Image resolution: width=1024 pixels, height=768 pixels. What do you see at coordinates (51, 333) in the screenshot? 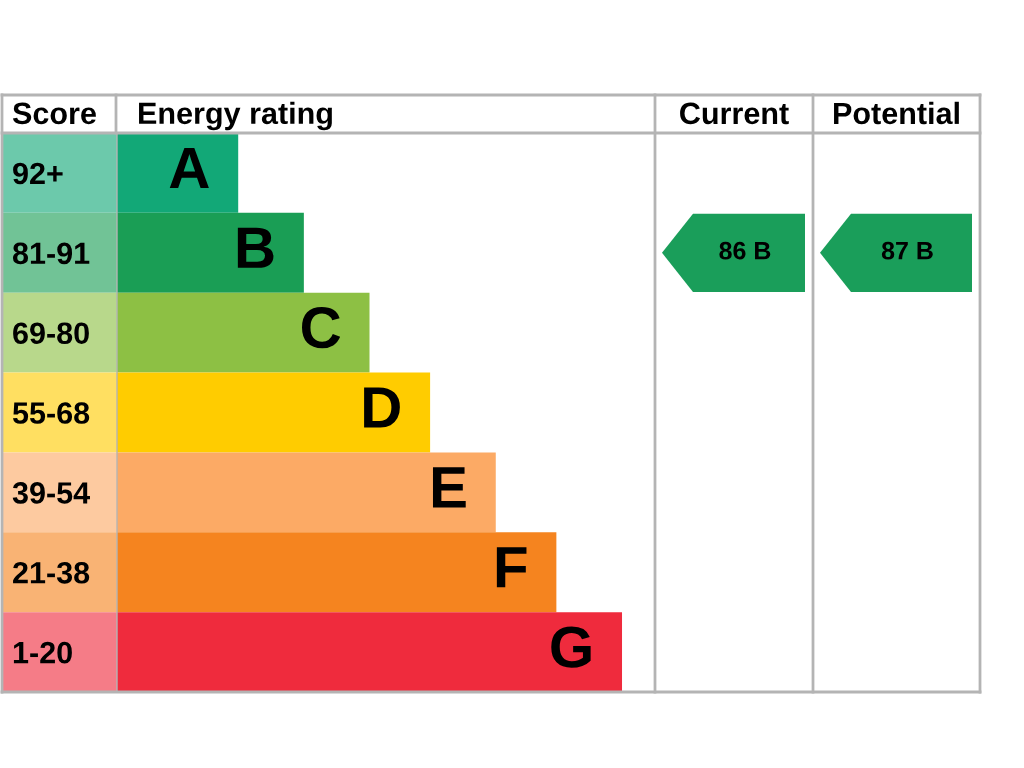
I see `y-tick-label: 69-80` at bounding box center [51, 333].